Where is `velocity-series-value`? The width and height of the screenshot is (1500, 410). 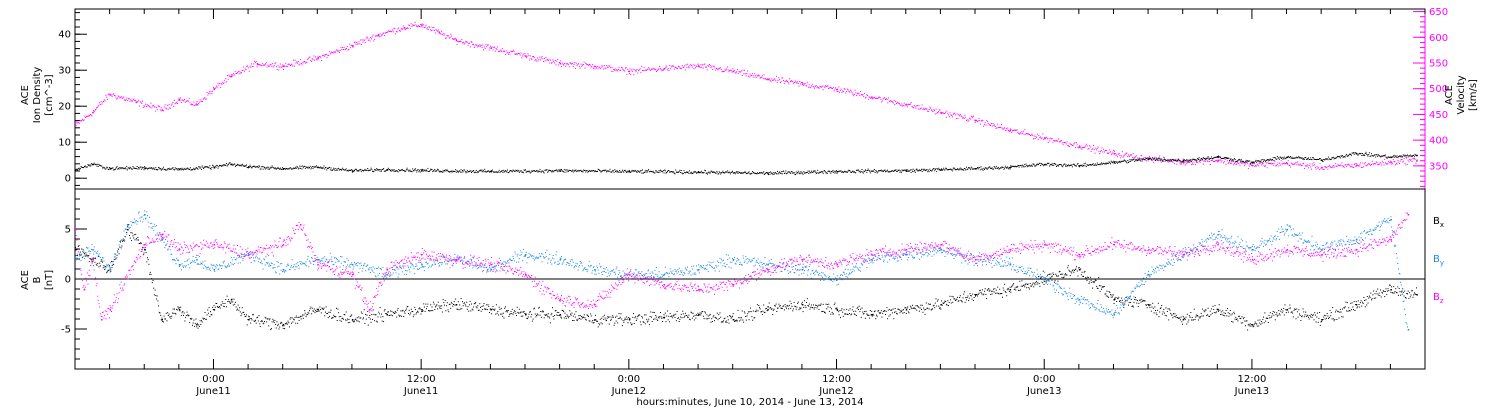 velocity-series-value is located at coordinates (906, 105).